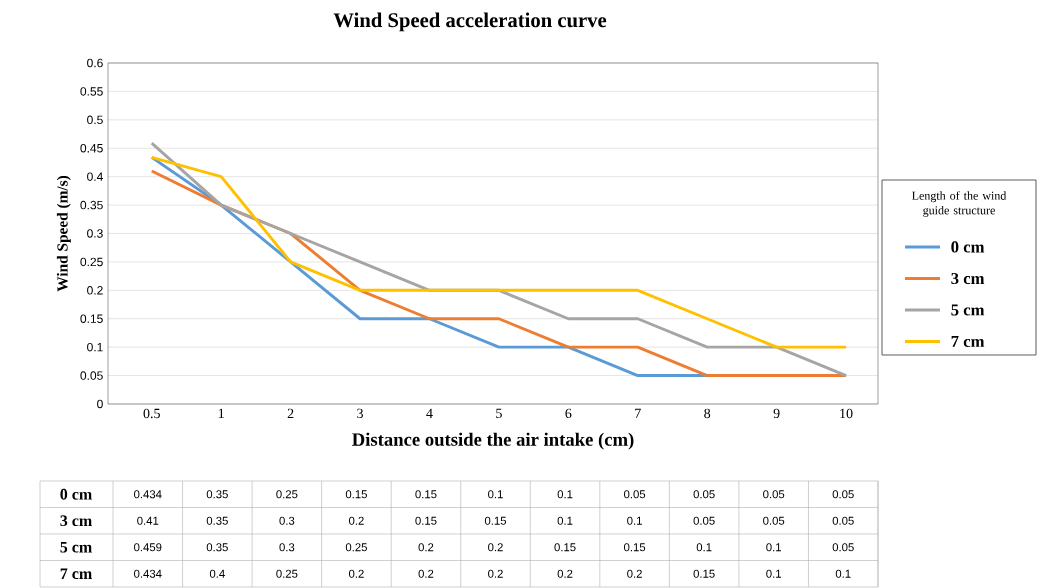 This screenshot has width=1042, height=588. I want to click on text: 5 cm, so click(76, 547).